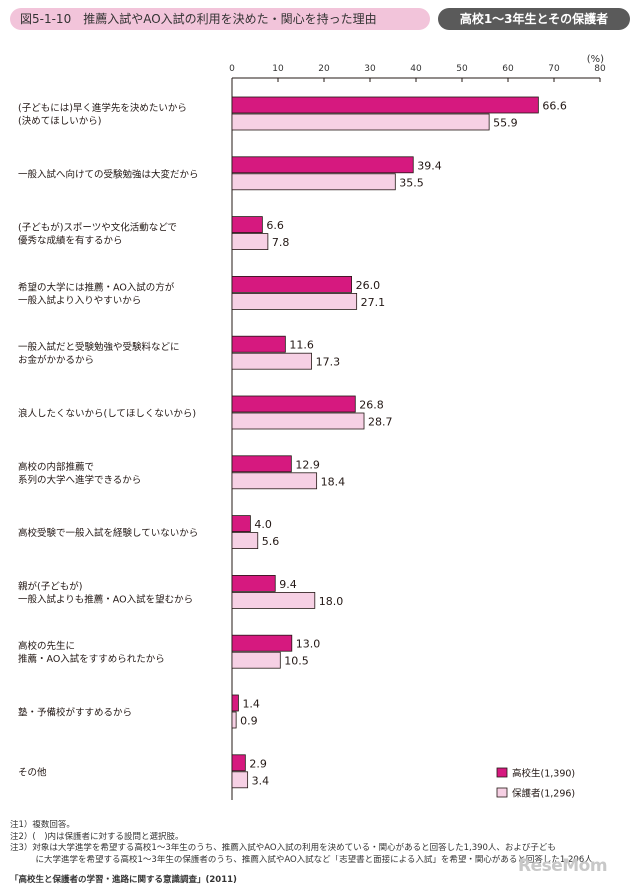  Describe the element at coordinates (543, 794) in the screenshot. I see `legend-label: 保護者(1,296)` at that location.